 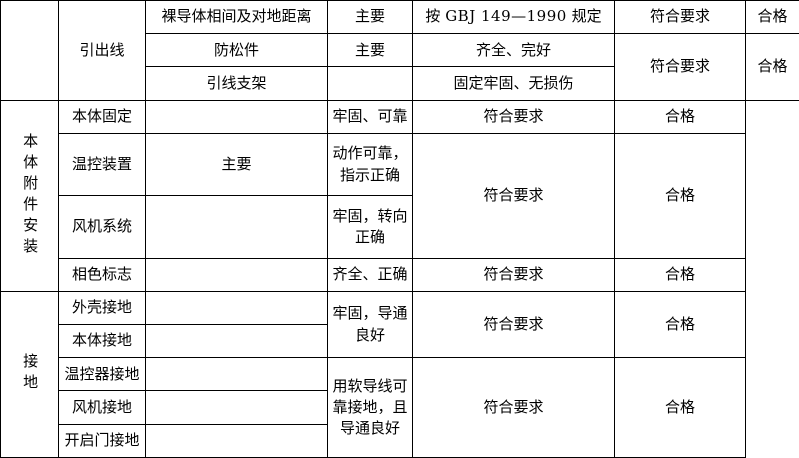 I want to click on standard-suffix: 规定, so click(x=586, y=16).